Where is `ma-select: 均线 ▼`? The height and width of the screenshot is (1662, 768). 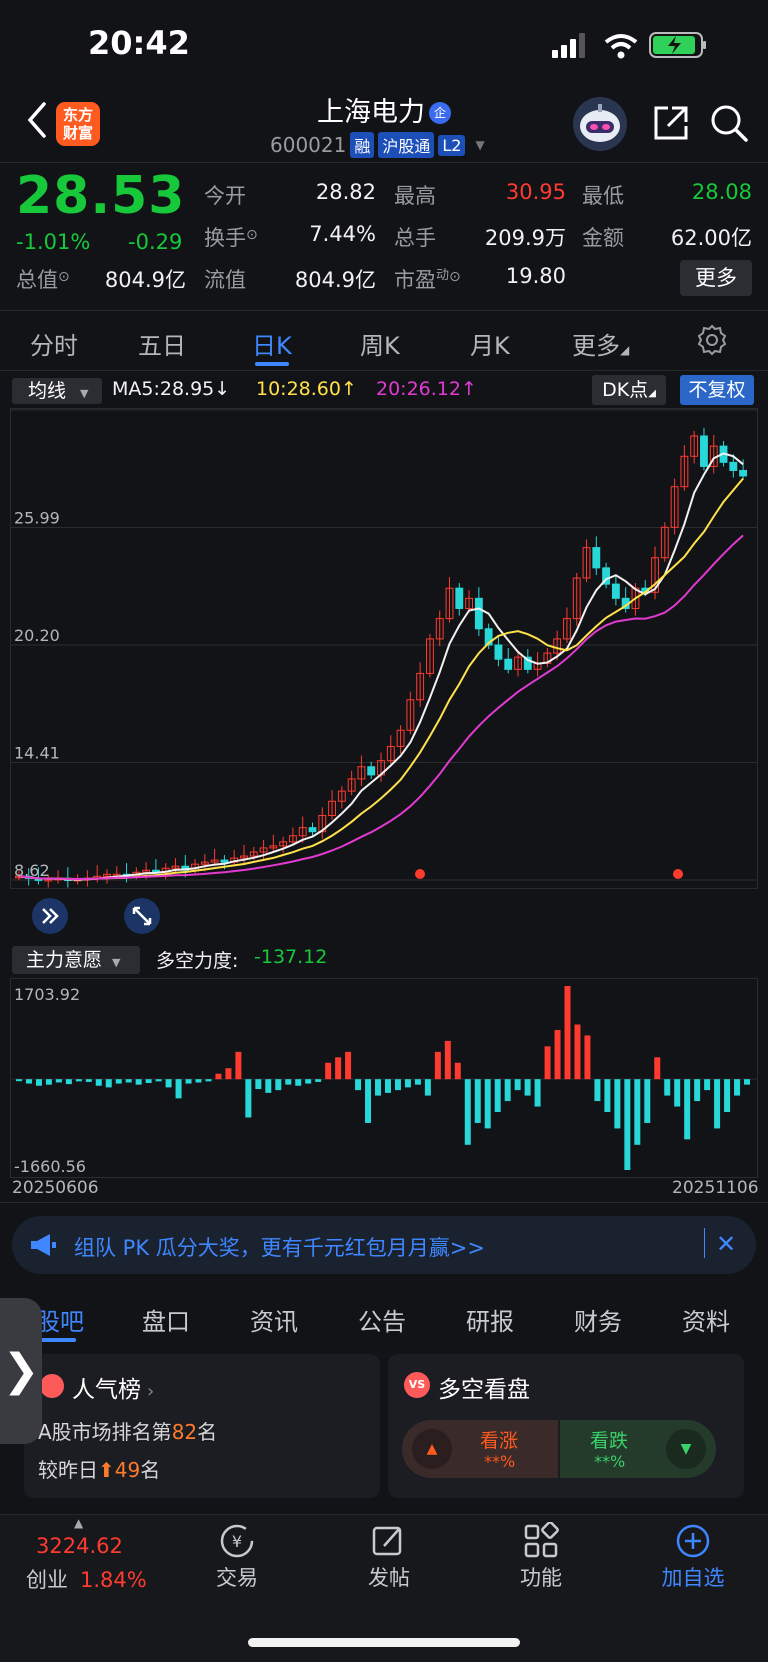 ma-select: 均线 ▼ is located at coordinates (57, 391).